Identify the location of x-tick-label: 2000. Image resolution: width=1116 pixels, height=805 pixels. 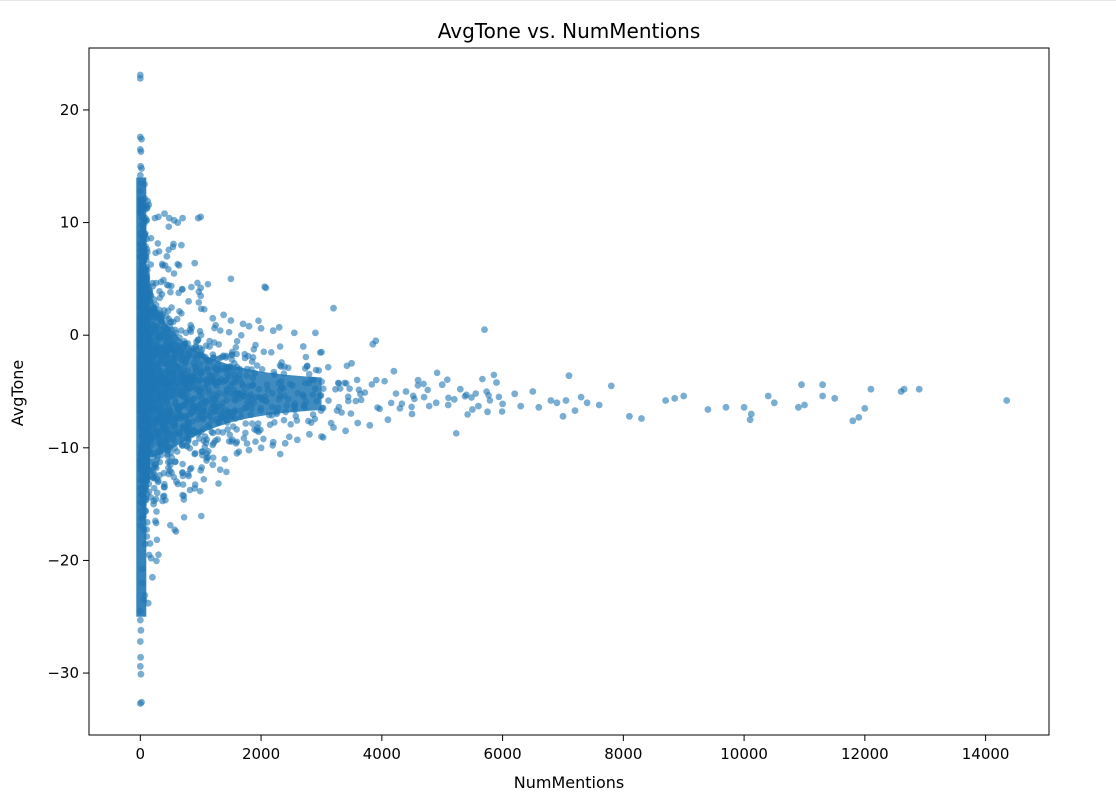
(261, 754).